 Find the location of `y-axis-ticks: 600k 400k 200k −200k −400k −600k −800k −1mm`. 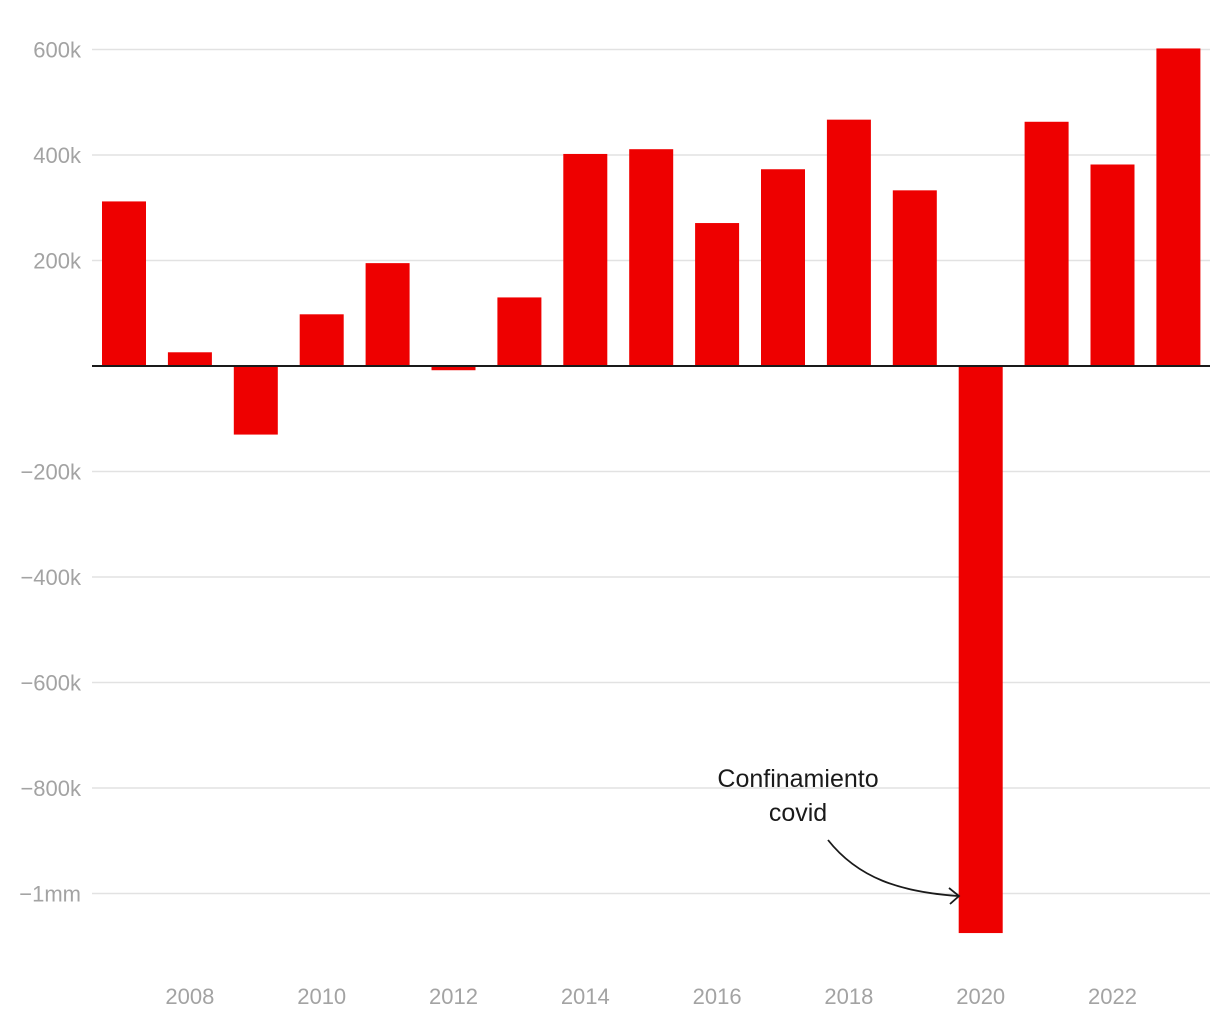

y-axis-ticks: 600k 400k 200k −200k −400k −600k −800k −1mm is located at coordinates (50, 472).